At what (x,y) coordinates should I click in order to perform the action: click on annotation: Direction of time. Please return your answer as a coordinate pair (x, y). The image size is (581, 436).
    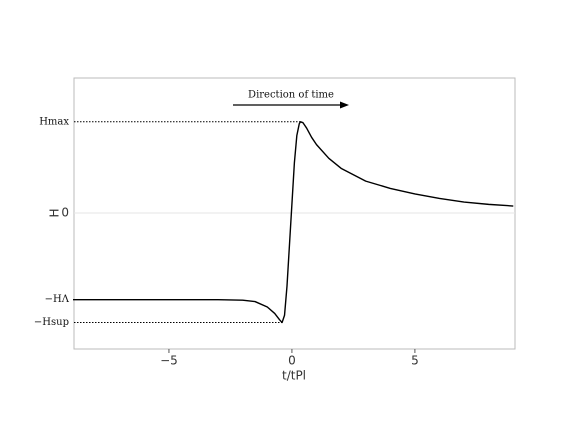
    Looking at the image, I should click on (291, 95).